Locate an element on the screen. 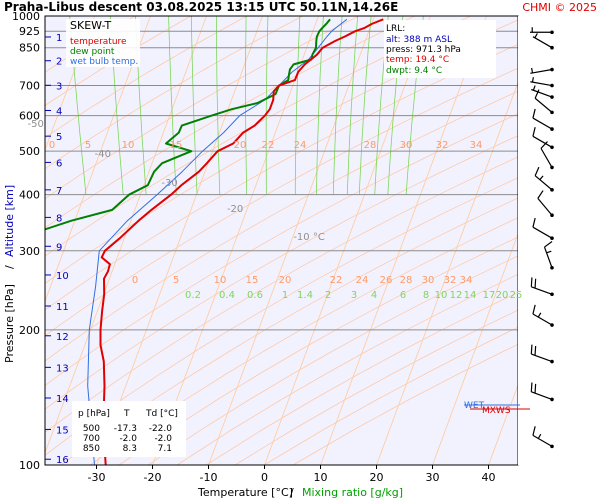 This screenshot has width=600, height=500. theta-label-lower: 10 is located at coordinates (220, 280).